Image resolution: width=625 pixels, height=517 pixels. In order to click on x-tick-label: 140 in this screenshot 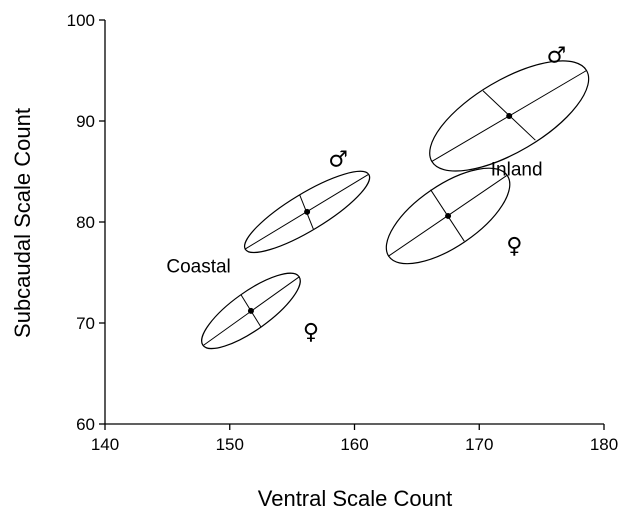, I will do `click(105, 444)`.